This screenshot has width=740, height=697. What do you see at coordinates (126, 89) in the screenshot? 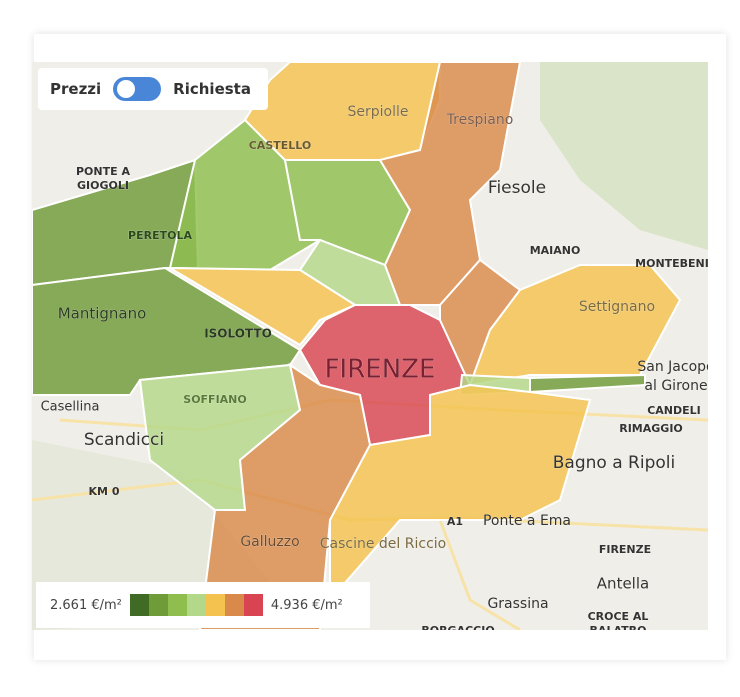
I see `switch-knob` at bounding box center [126, 89].